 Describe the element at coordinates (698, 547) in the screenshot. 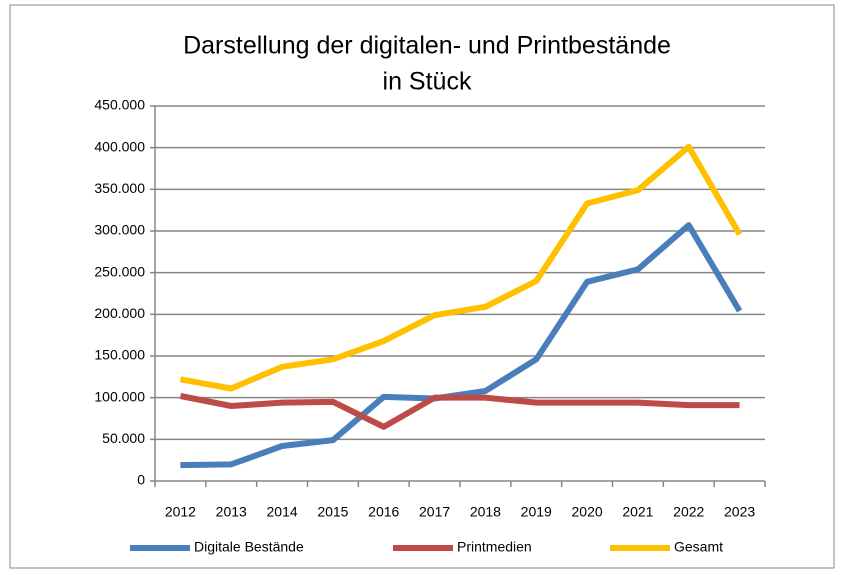

I see `legend-label: Gesamt` at that location.